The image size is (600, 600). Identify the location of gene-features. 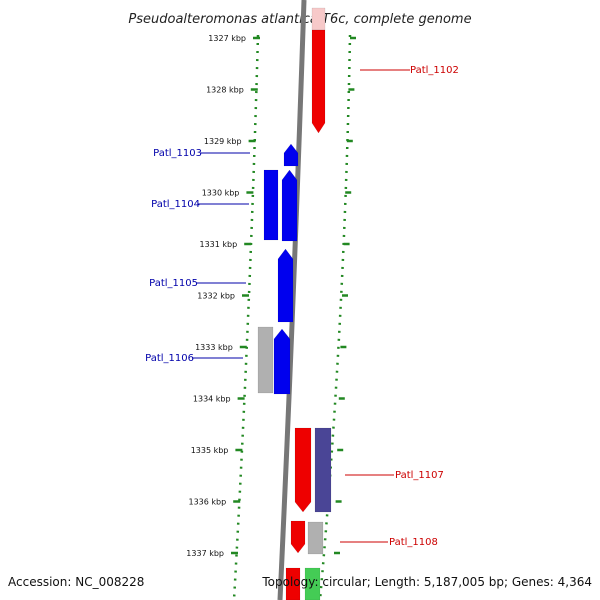
(294, 303).